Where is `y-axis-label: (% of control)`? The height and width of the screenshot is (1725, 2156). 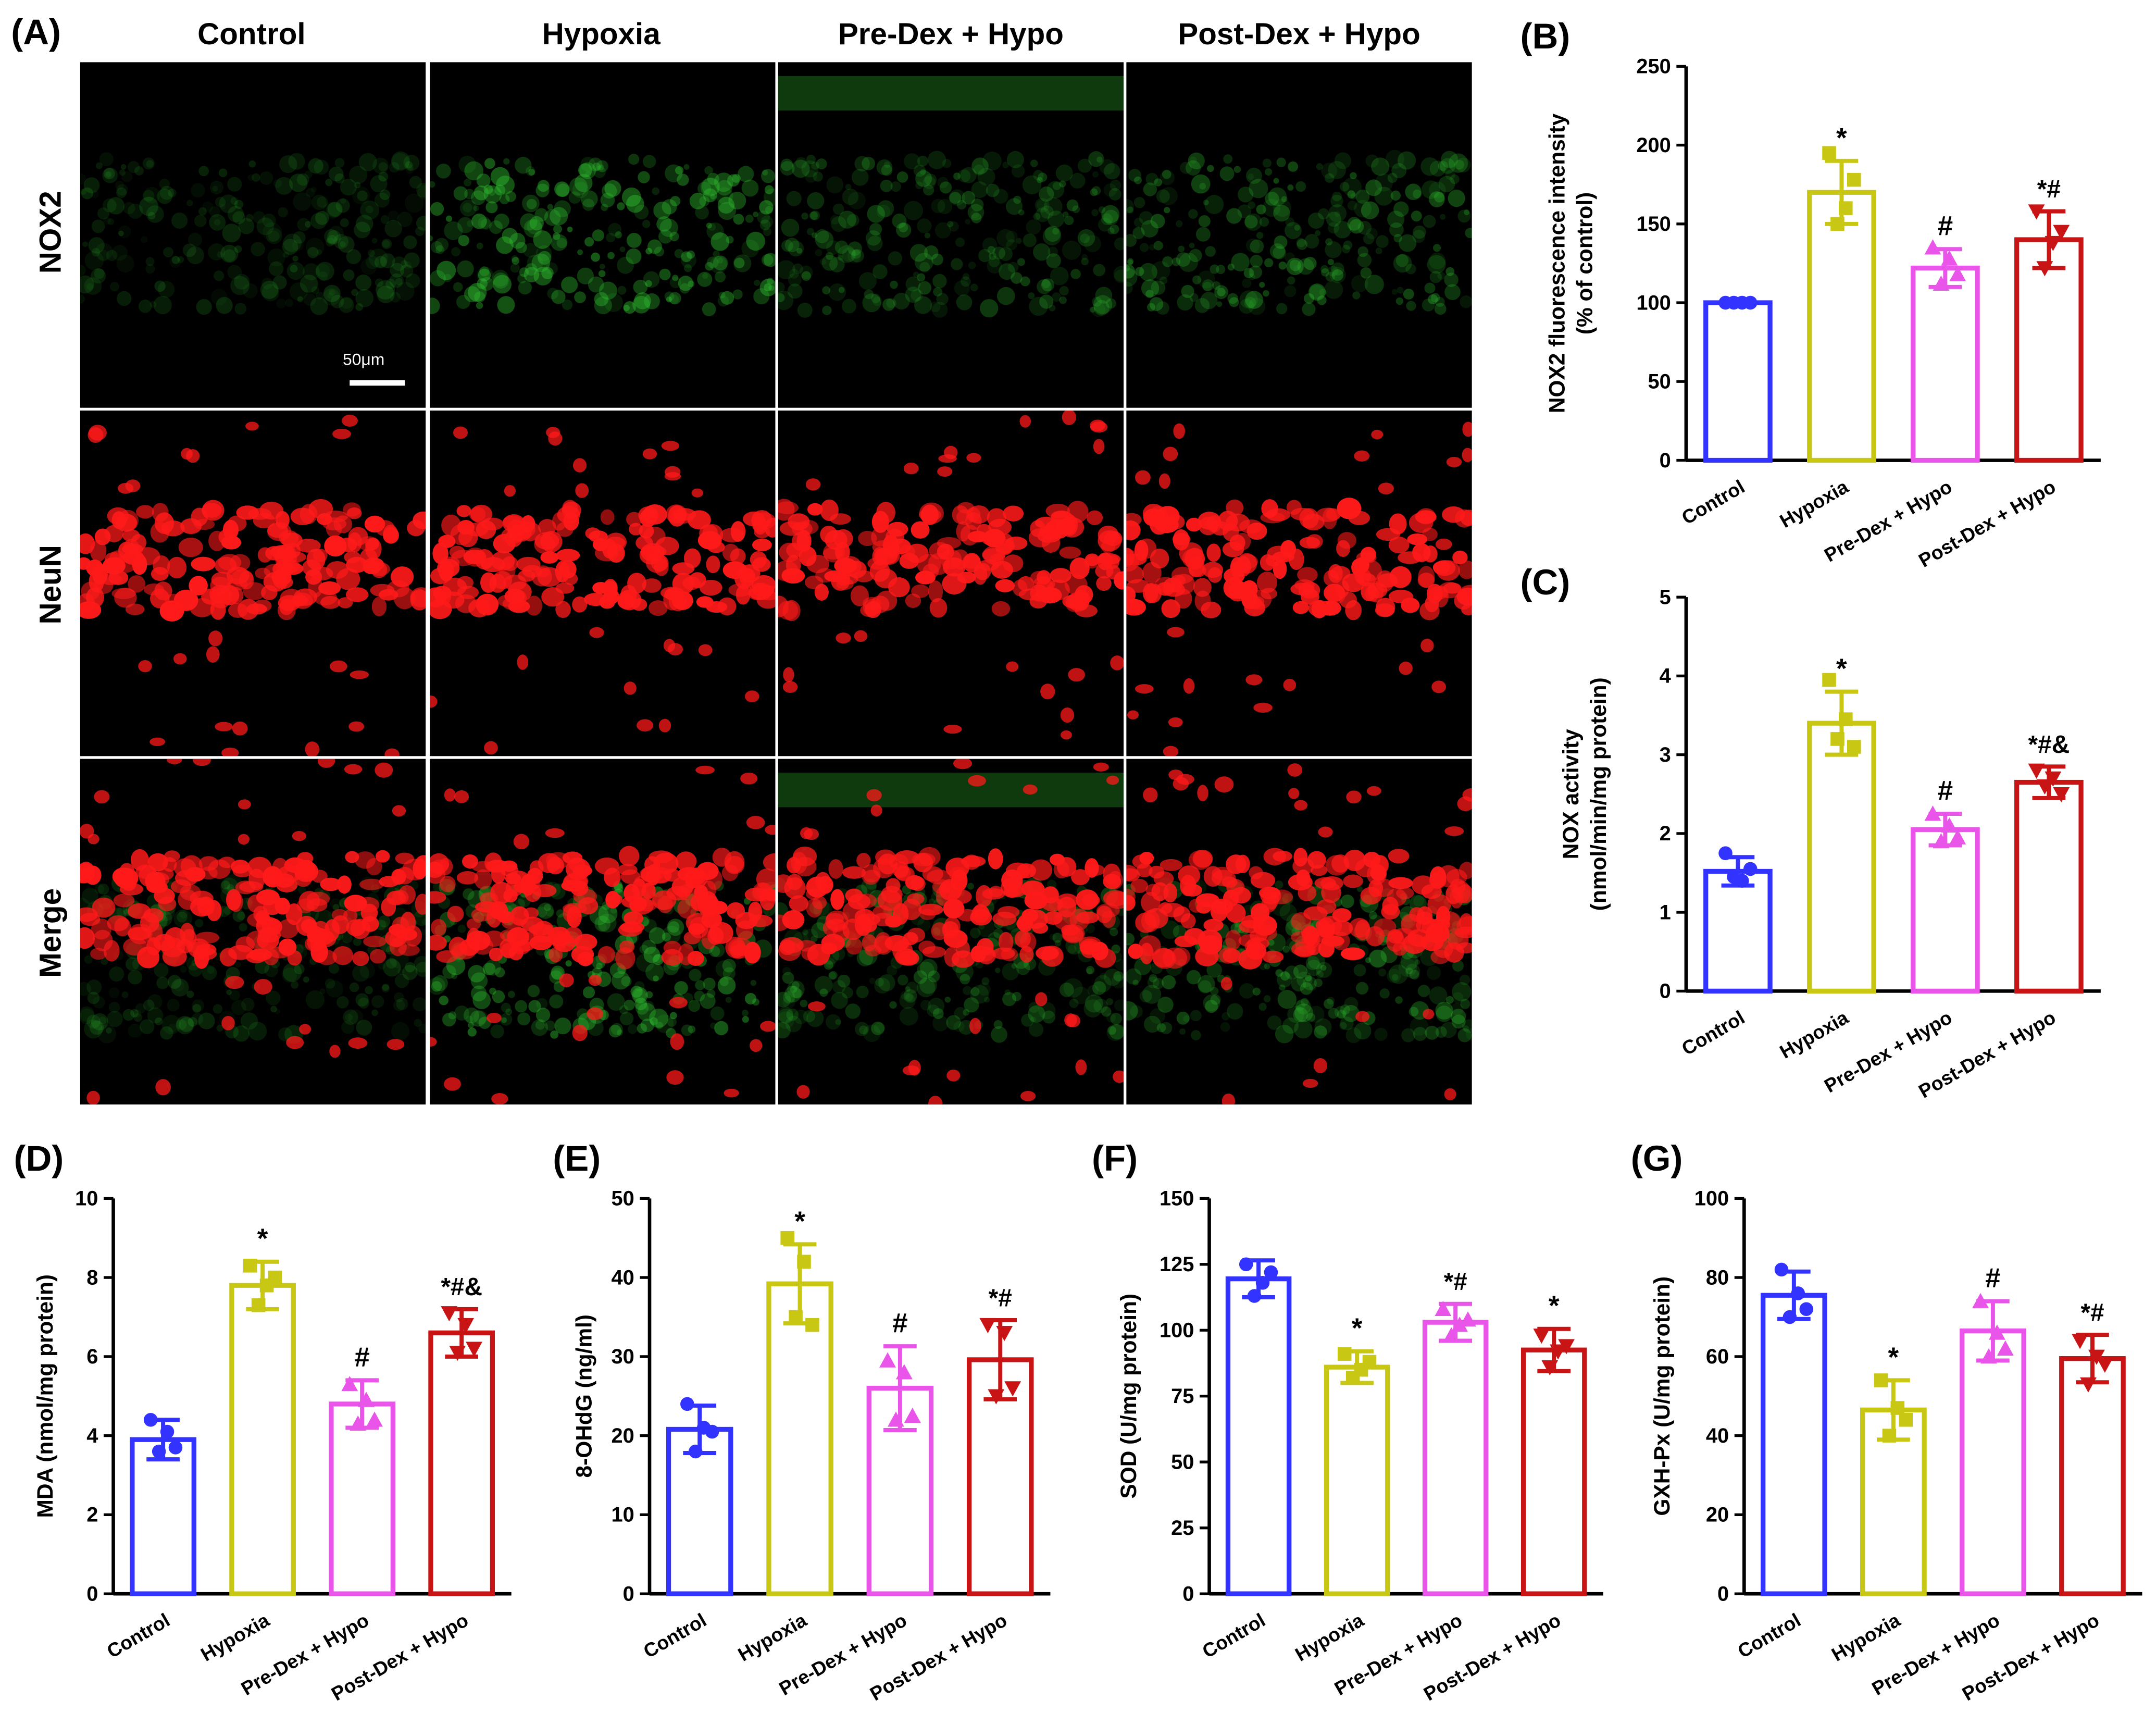 y-axis-label: (% of control) is located at coordinates (1584, 263).